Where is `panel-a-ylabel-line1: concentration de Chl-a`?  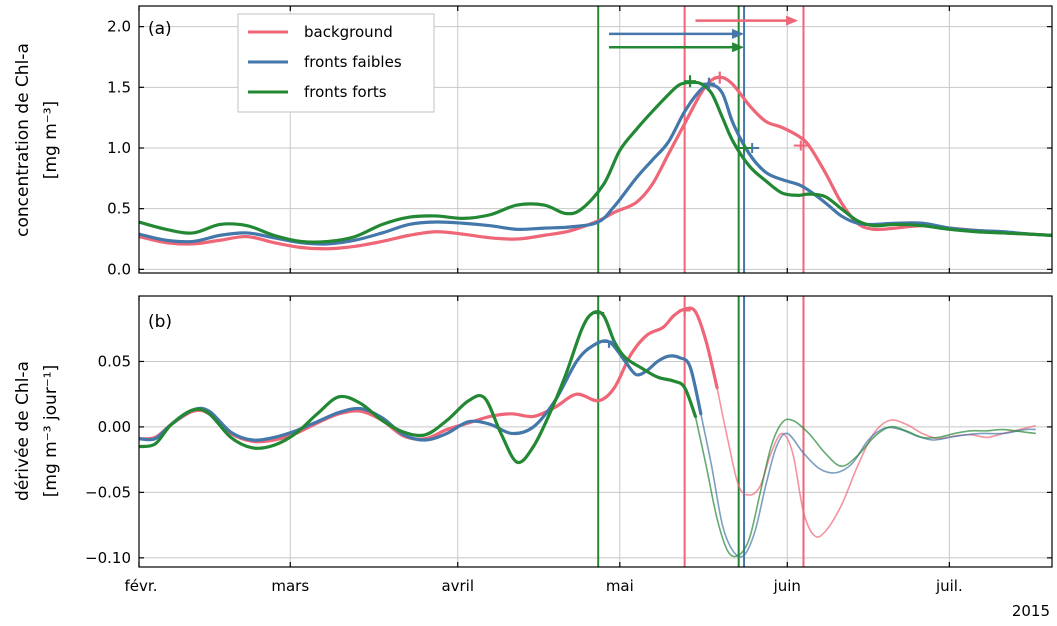 panel-a-ylabel-line1: concentration de Chl-a is located at coordinates (23, 140).